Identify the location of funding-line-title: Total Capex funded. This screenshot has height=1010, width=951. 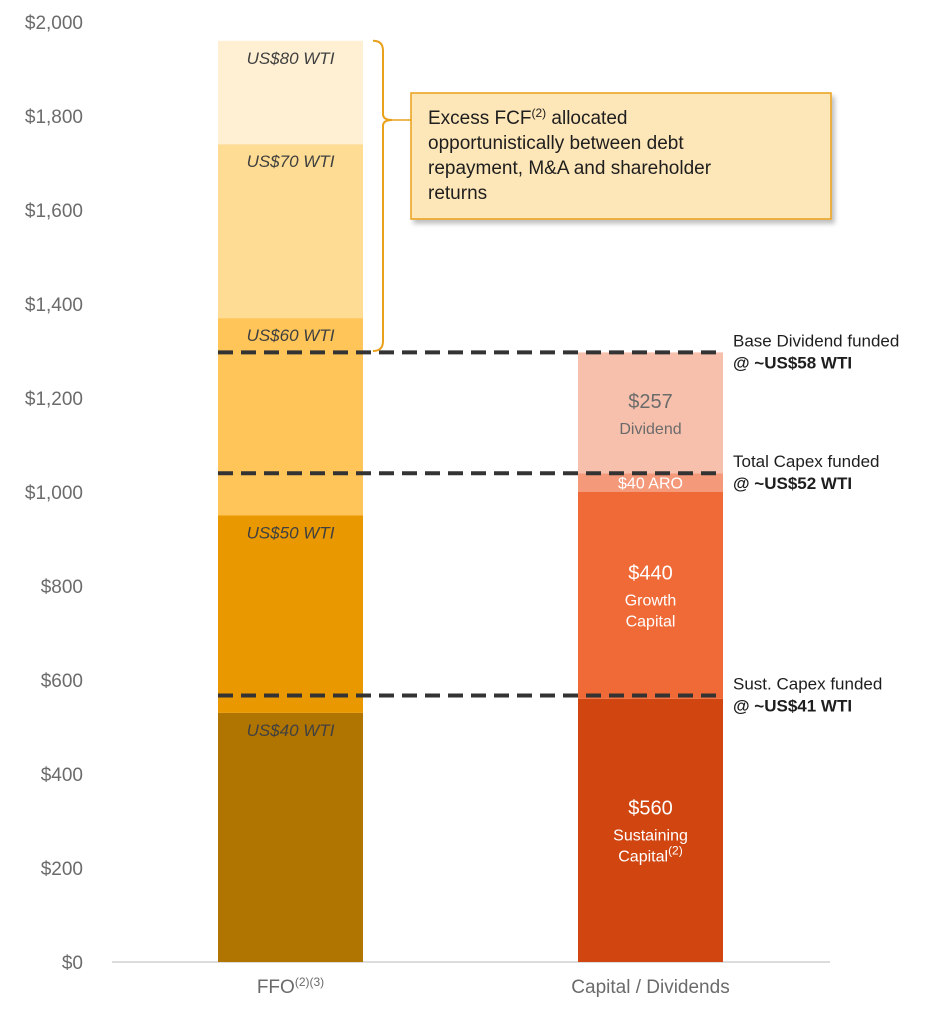
(806, 461).